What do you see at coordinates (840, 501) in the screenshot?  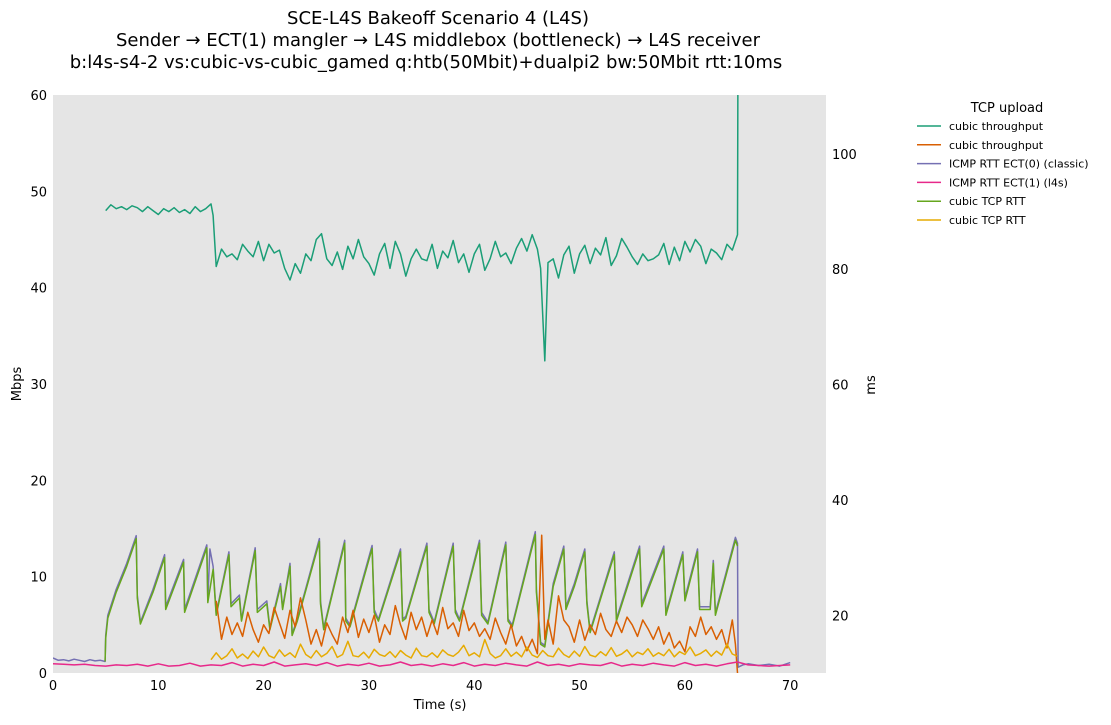 I see `y-tick-label-right: 40` at bounding box center [840, 501].